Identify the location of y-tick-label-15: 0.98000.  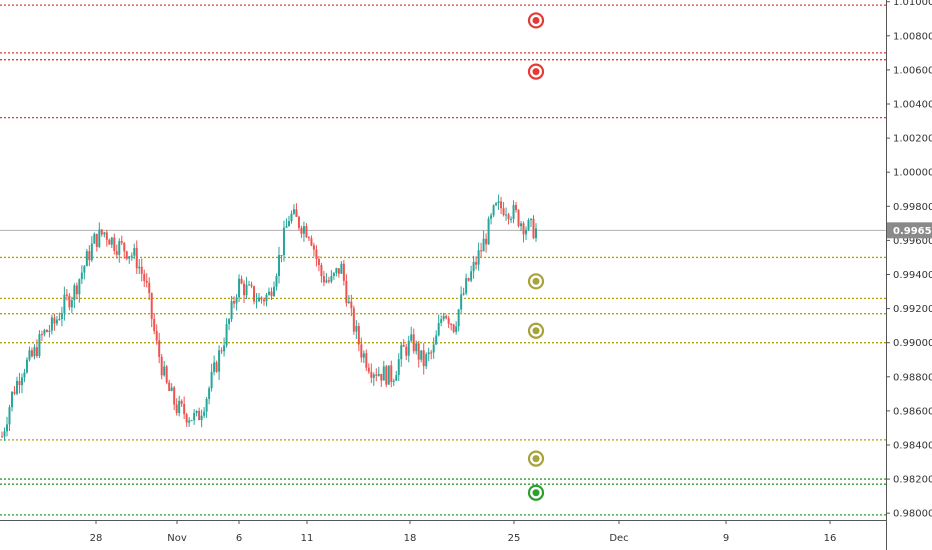
(912, 514).